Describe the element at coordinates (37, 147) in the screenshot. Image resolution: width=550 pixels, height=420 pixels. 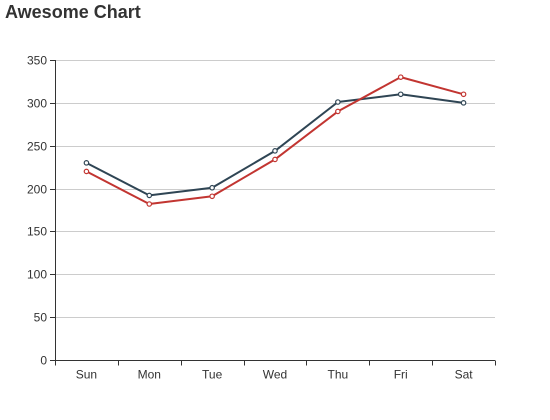
I see `y-tick-label: 250` at that location.